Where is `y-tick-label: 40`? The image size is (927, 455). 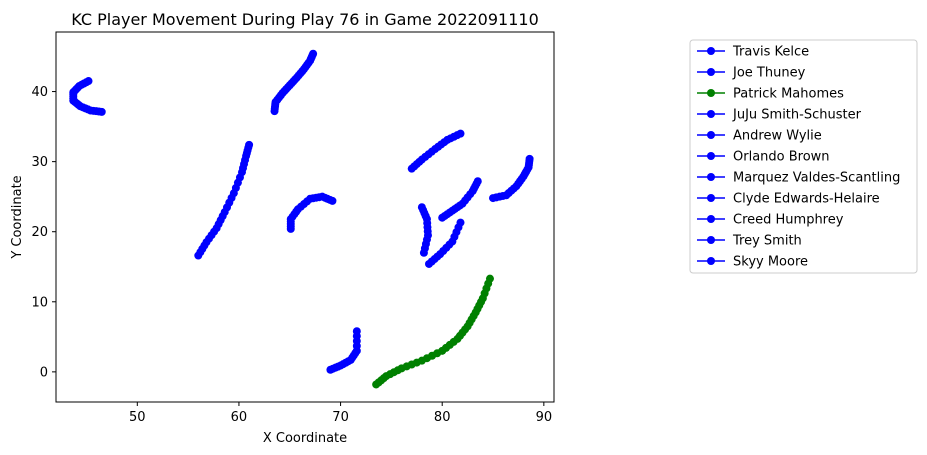 y-tick-label: 40 is located at coordinates (39, 92).